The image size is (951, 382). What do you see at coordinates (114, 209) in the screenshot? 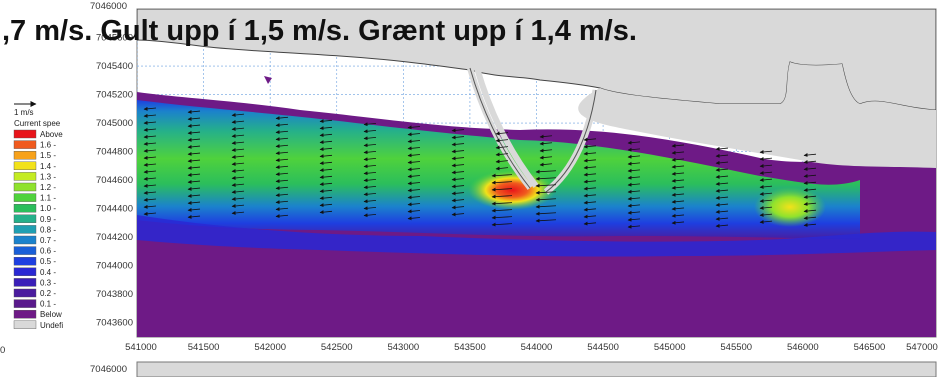
I see `y-tick-label: 7044400` at bounding box center [114, 209].